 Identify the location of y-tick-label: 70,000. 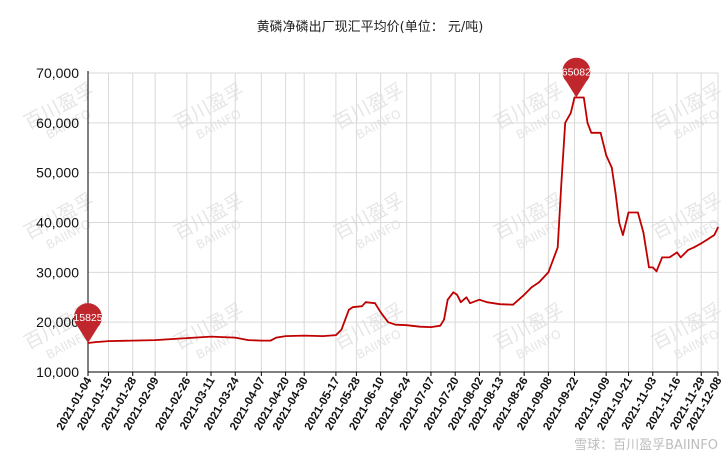
(57, 73).